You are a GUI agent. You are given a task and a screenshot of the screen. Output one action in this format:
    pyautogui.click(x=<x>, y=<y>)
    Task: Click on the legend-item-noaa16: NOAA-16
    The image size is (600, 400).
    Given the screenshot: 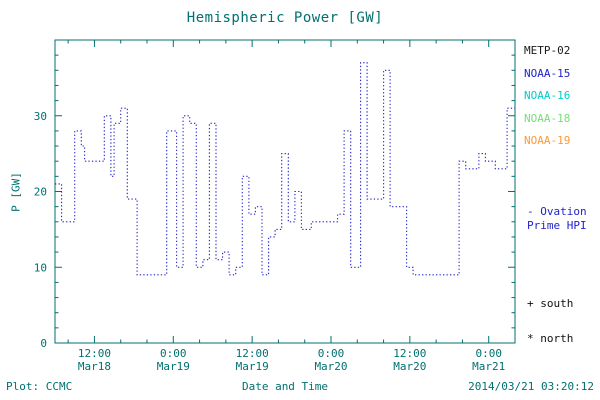 What is the action you would take?
    pyautogui.click(x=547, y=95)
    